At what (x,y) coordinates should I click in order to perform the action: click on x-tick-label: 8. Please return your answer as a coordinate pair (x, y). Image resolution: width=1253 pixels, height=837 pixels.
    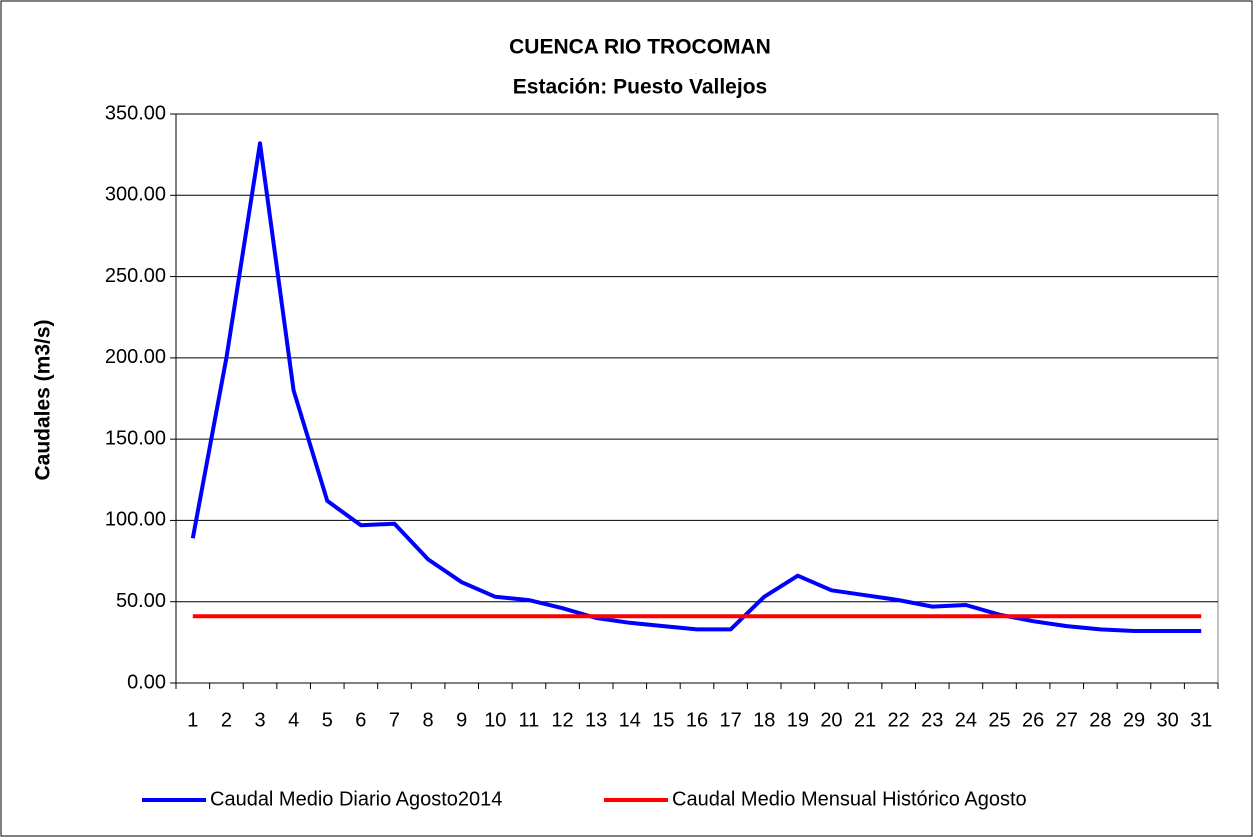
    Looking at the image, I should click on (428, 720).